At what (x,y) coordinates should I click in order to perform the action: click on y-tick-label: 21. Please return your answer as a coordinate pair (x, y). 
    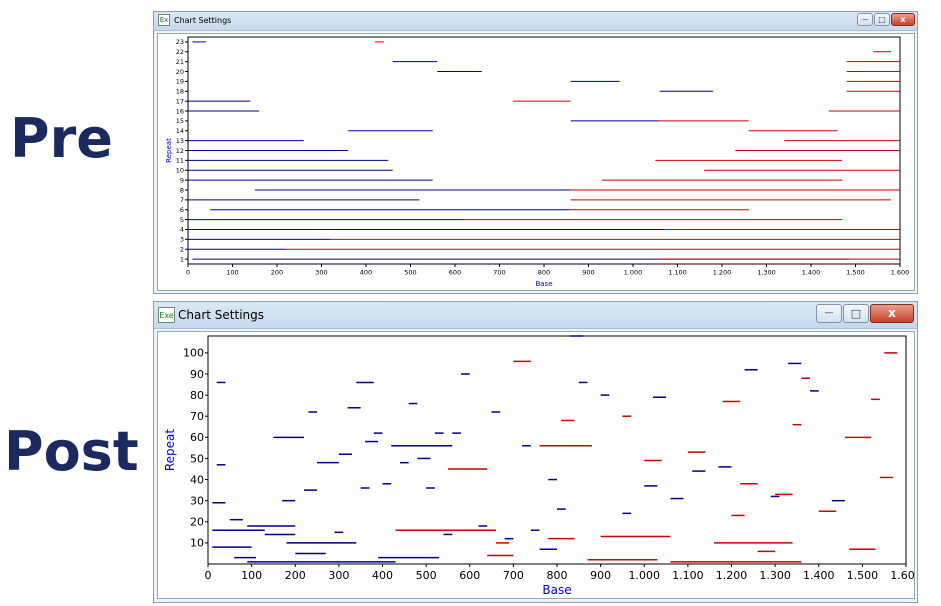
    Looking at the image, I should click on (180, 62).